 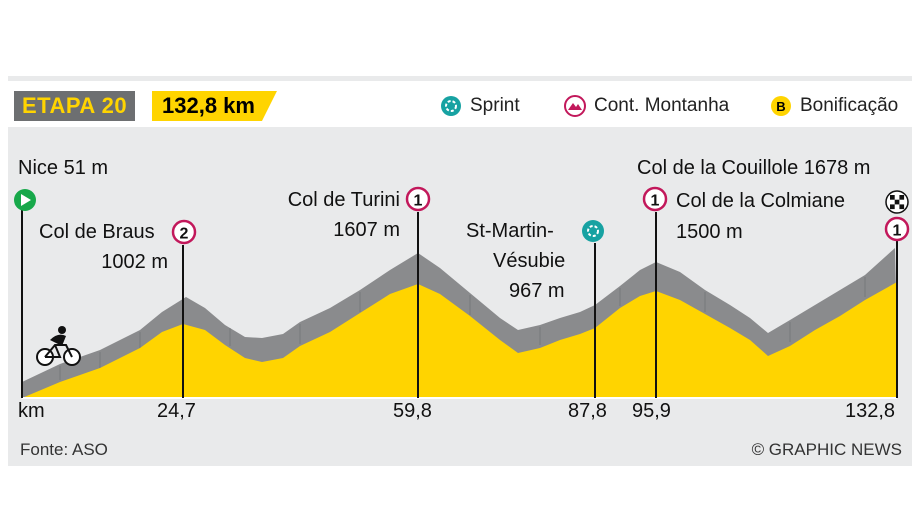 I want to click on bonus-icon: B, so click(x=781, y=106).